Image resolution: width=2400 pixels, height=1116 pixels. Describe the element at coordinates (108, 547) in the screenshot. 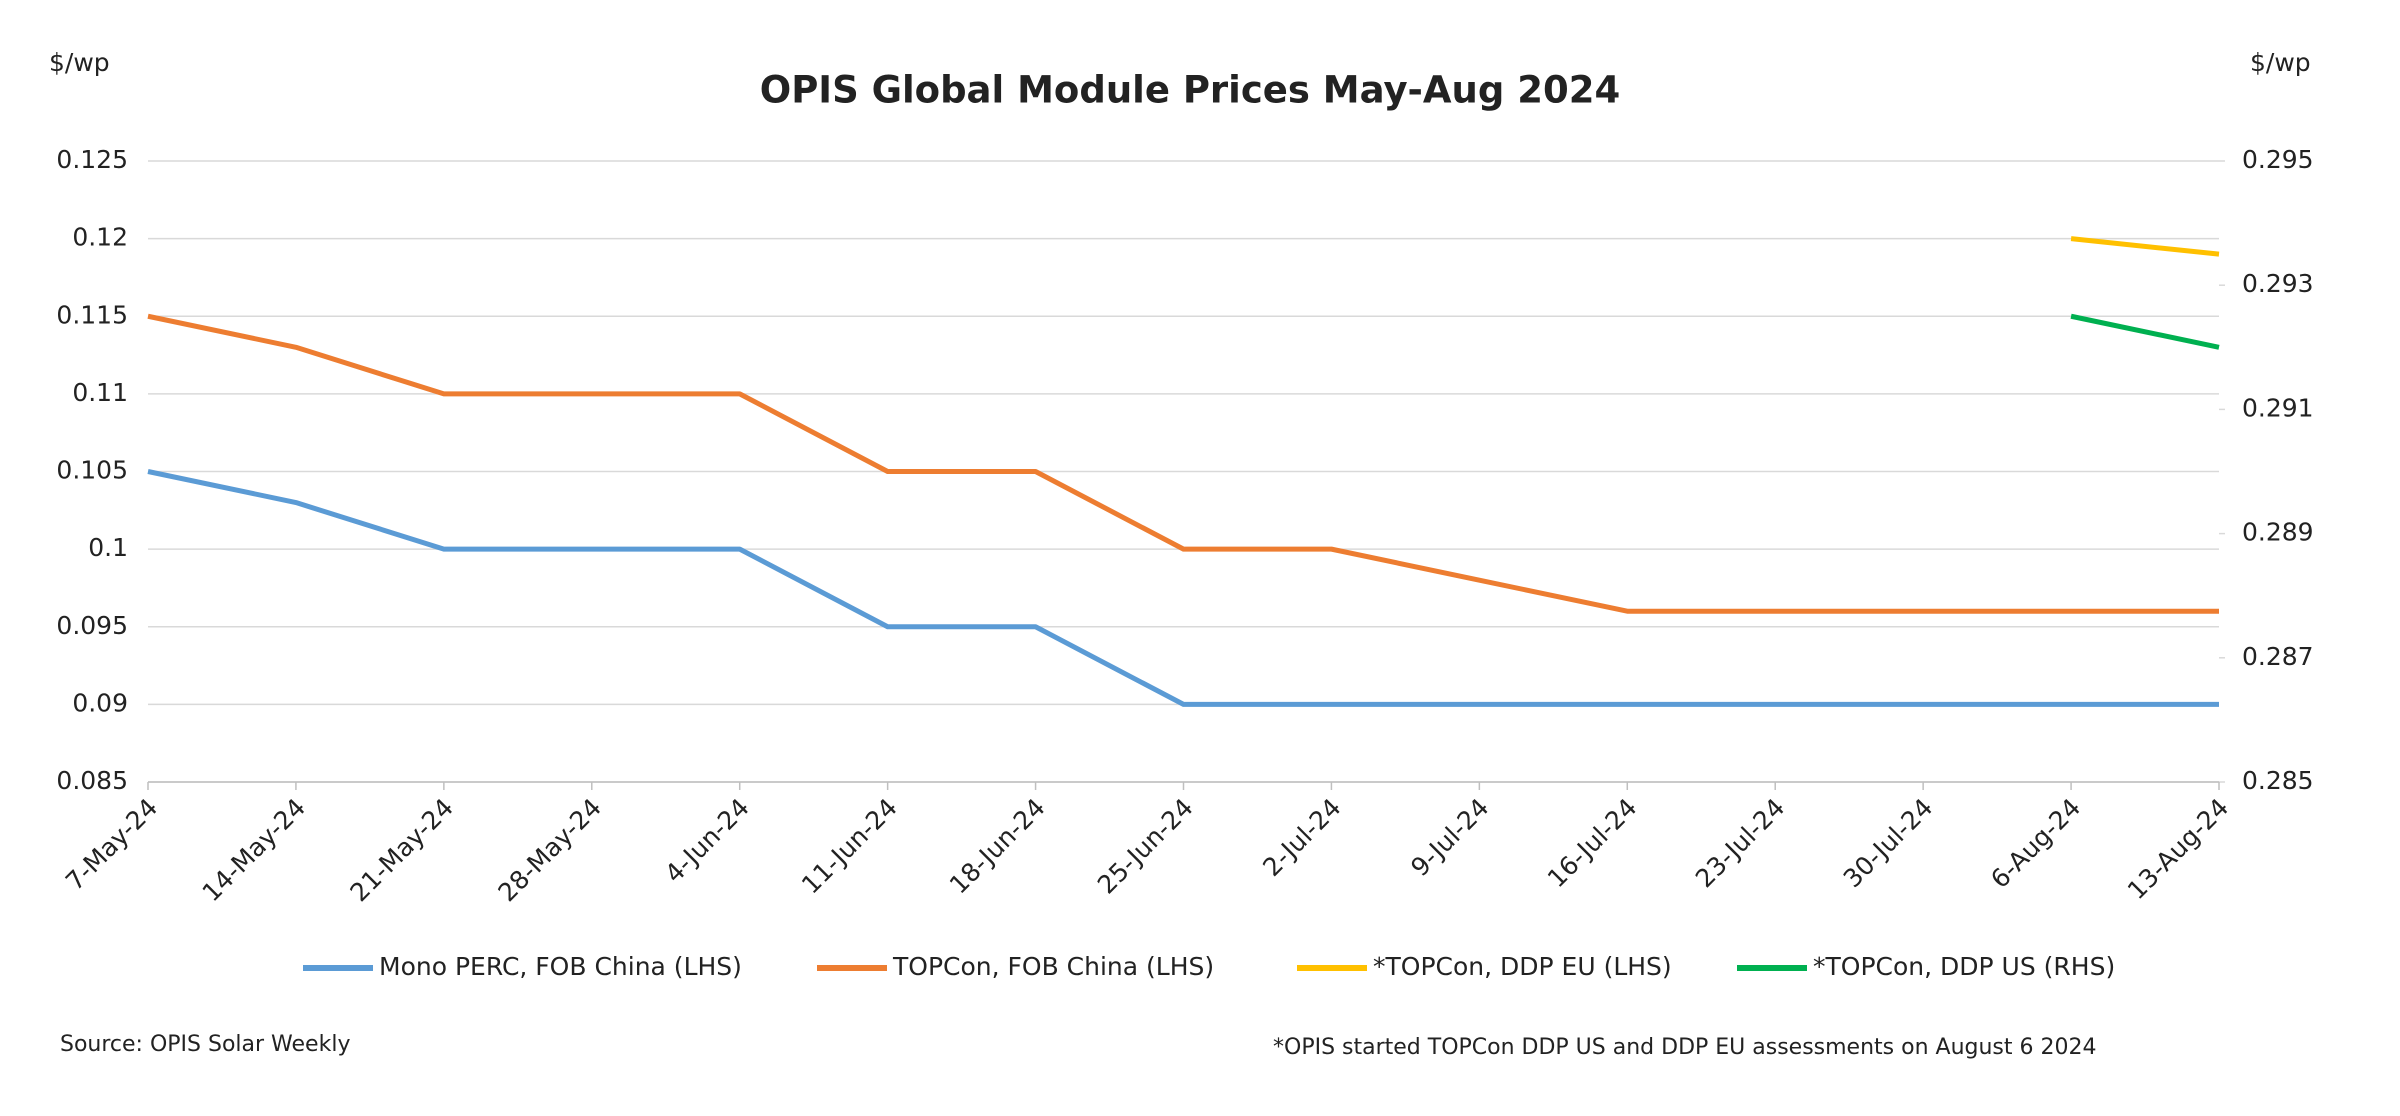

I see `y-tick-label: 0.1` at that location.